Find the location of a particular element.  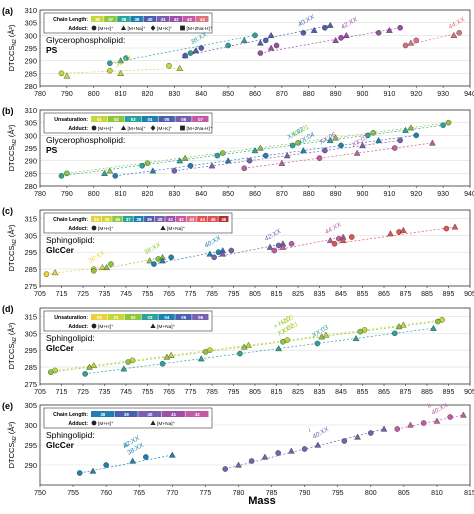

x-tick-label: 790 is located at coordinates (67, 194).